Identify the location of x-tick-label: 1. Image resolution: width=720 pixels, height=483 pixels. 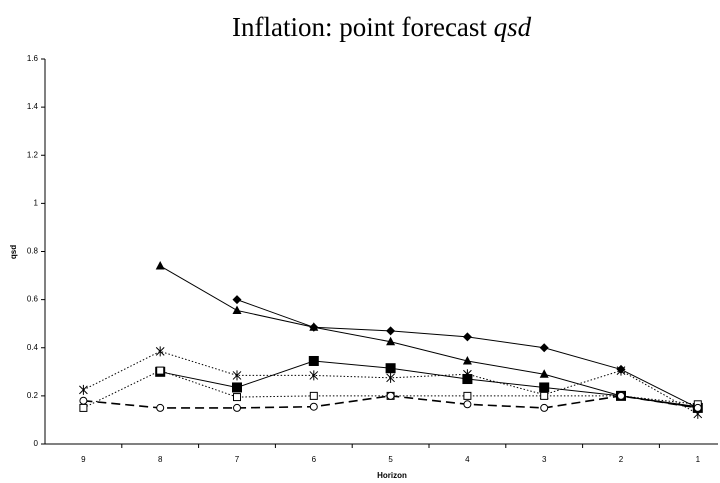
(698, 459).